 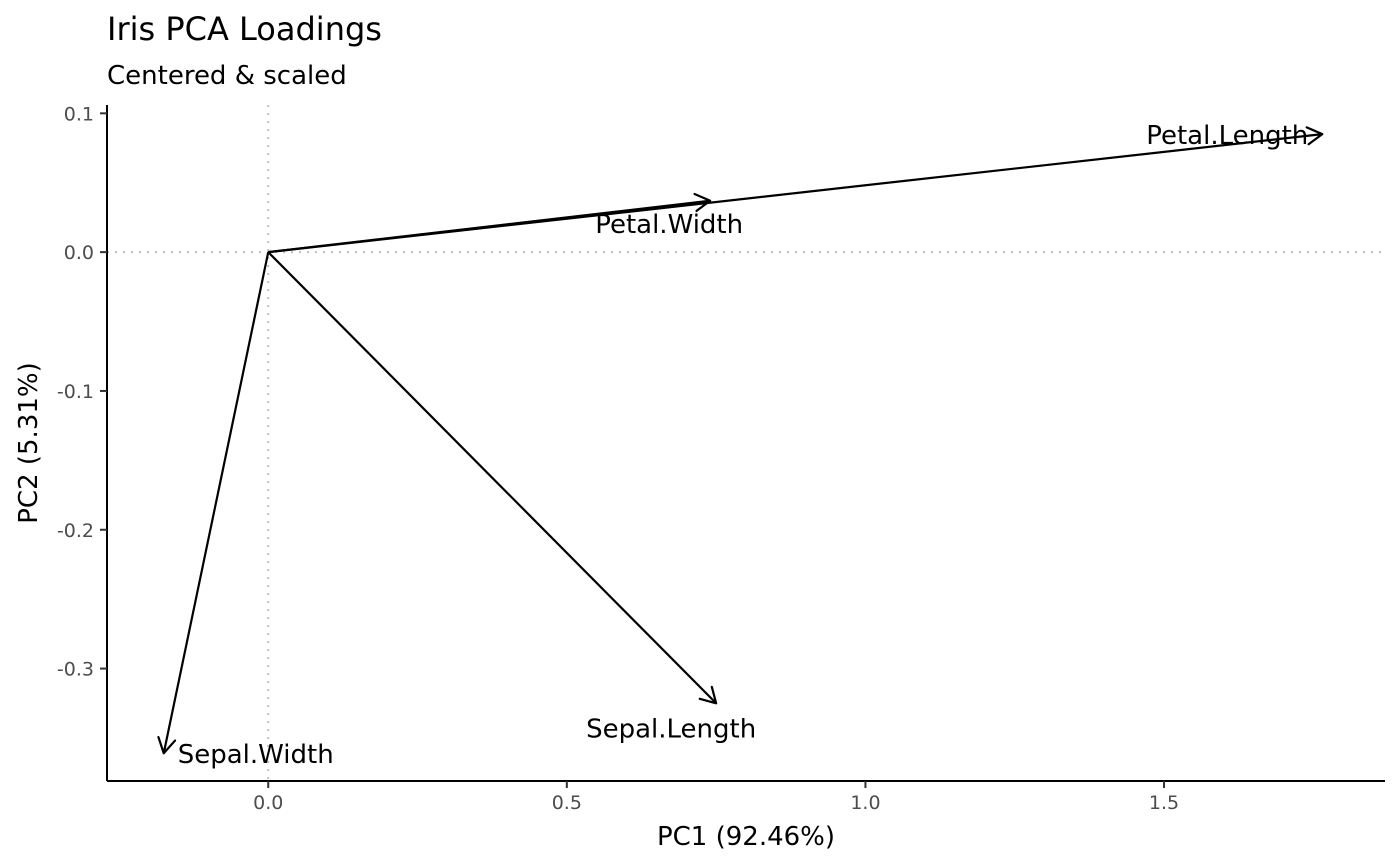 I want to click on y-tick-label: -0.3, so click(x=75, y=670).